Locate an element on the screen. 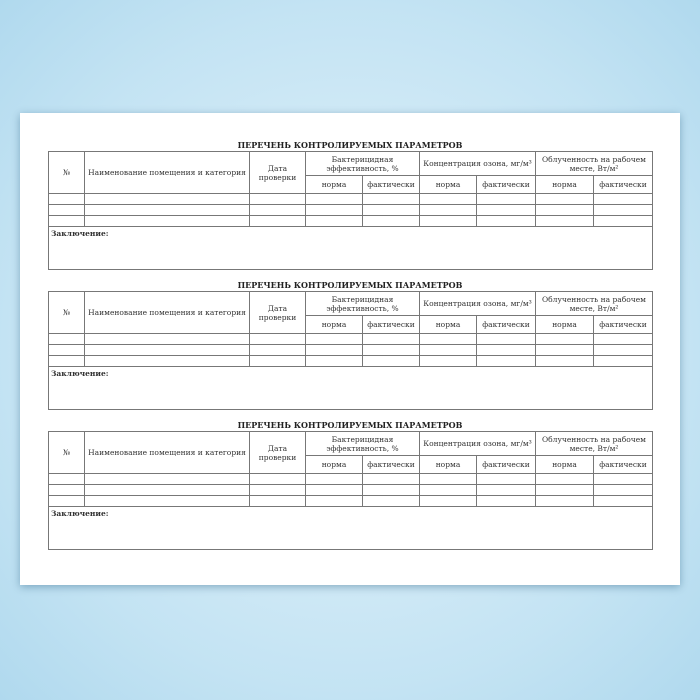 The height and width of the screenshot is (700, 700). form-title: ПЕРЕЧЕНЬ КОНТРОЛИРУЕМЫХ ПАРАМЕТРОВ is located at coordinates (350, 425).